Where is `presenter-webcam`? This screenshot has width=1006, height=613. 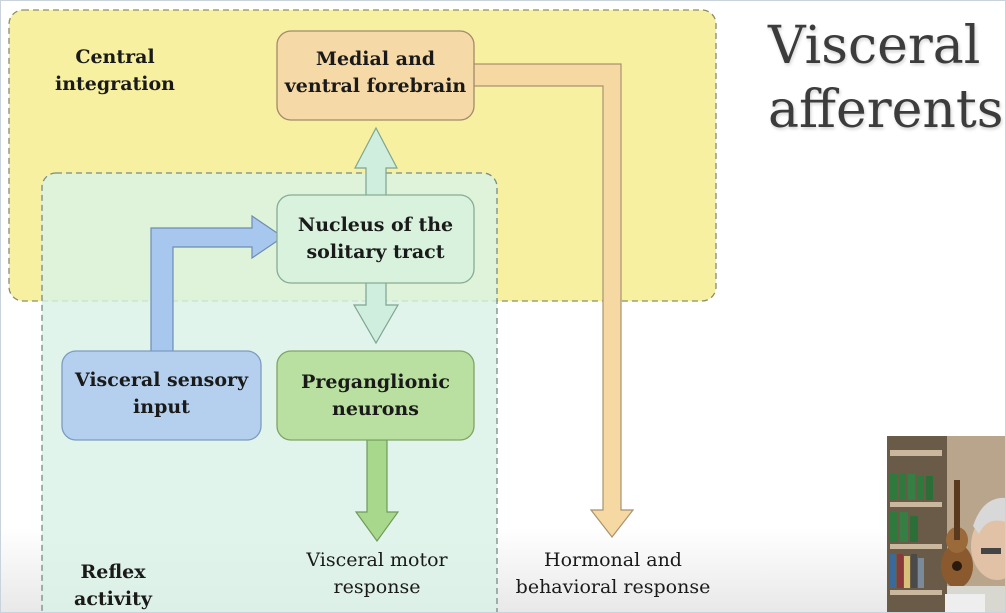
presenter-webcam is located at coordinates (946, 524).